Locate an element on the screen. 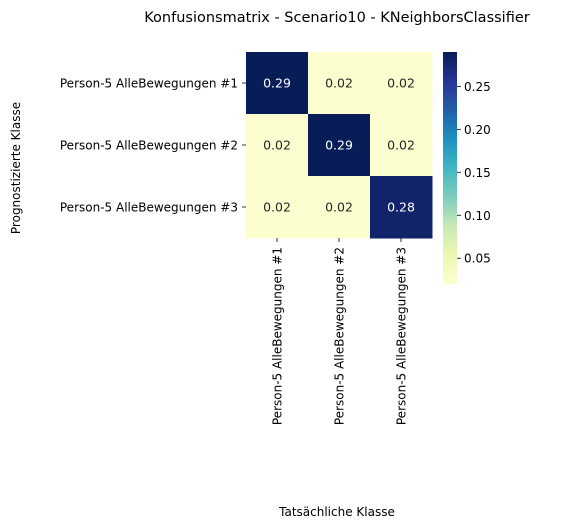 This screenshot has height=529, width=570. y-tick-label: Person-5 AlleBewegungen #3 is located at coordinates (149, 208).